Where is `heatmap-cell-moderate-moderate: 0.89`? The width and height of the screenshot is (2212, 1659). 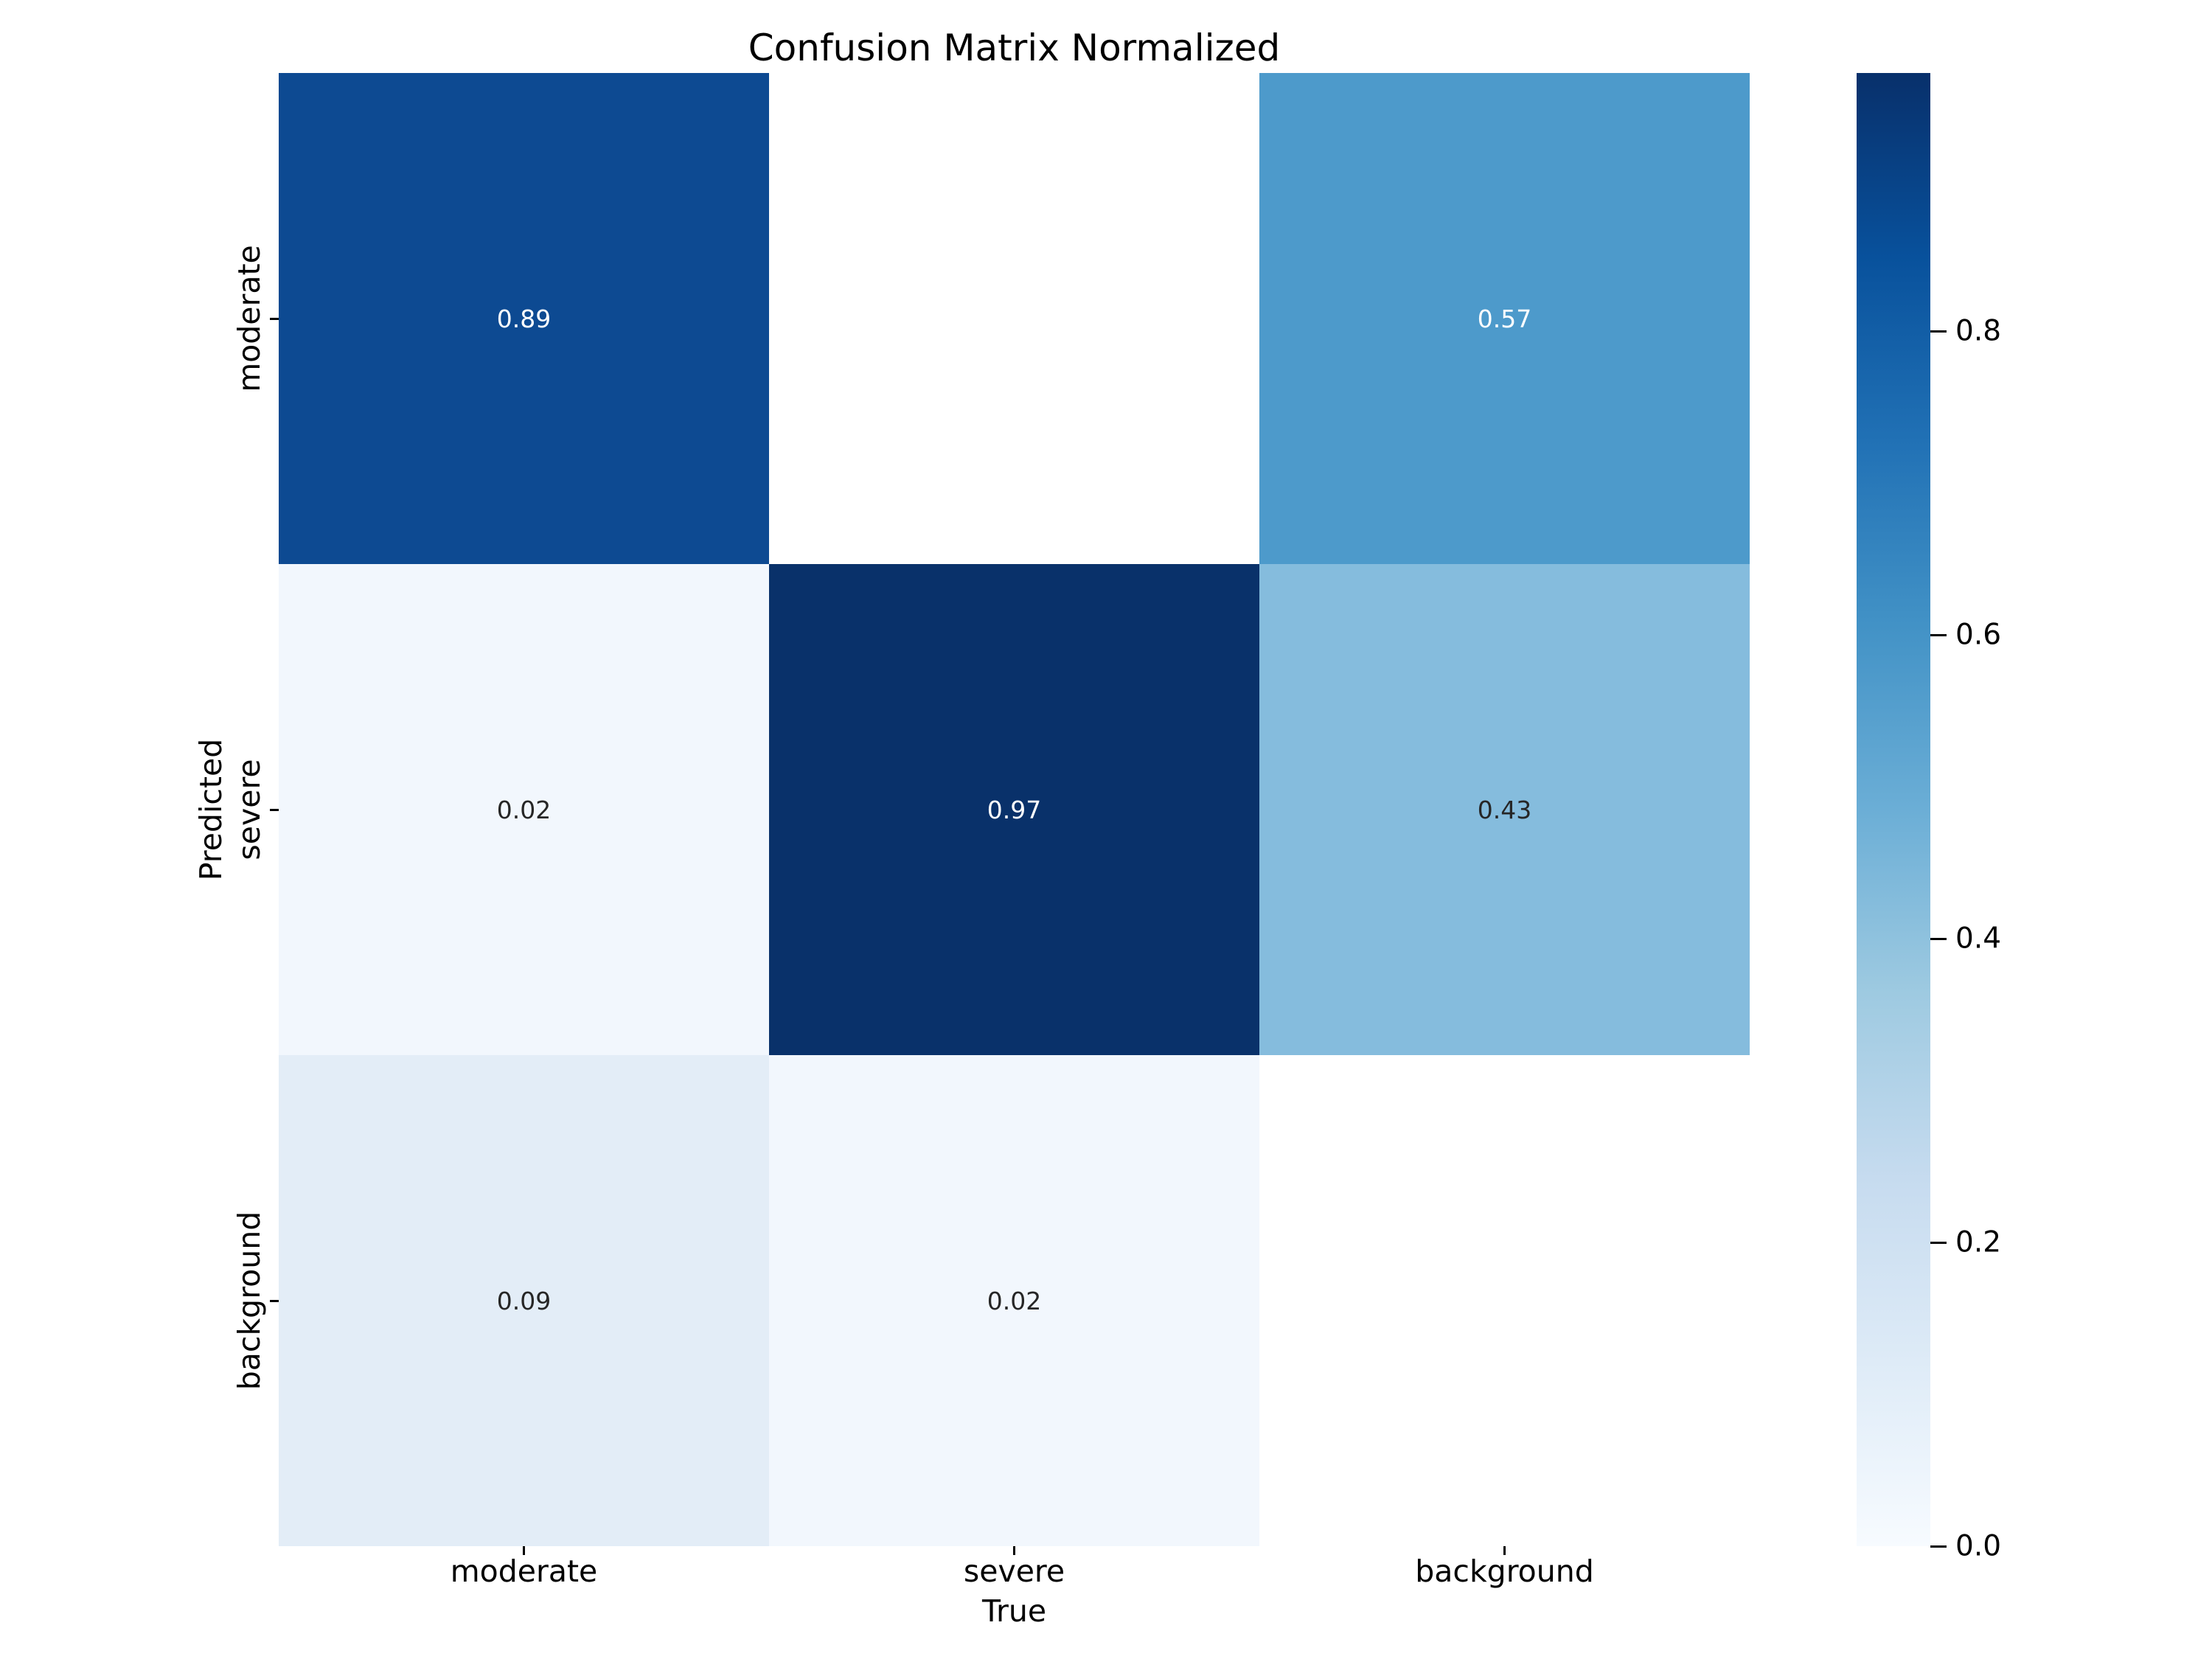
heatmap-cell-moderate-moderate: 0.89 is located at coordinates (524, 318).